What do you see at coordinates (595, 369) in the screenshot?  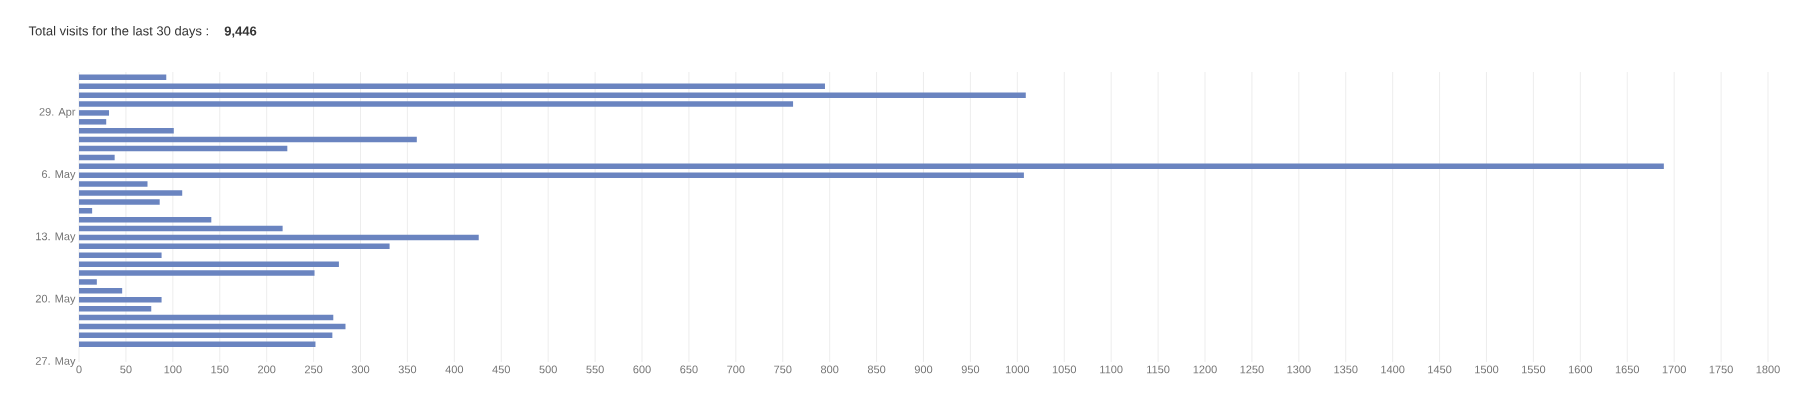 I see `x-tick-label: 550` at bounding box center [595, 369].